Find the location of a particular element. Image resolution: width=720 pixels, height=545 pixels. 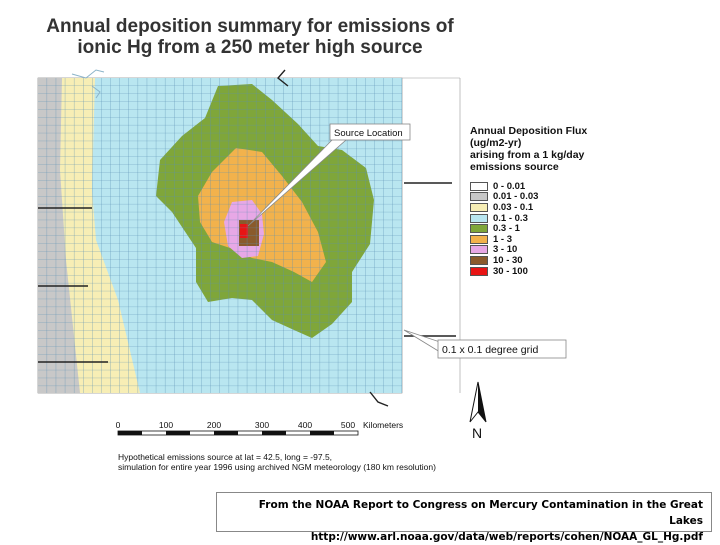

legend-label: 1 - 3 is located at coordinates (503, 239).